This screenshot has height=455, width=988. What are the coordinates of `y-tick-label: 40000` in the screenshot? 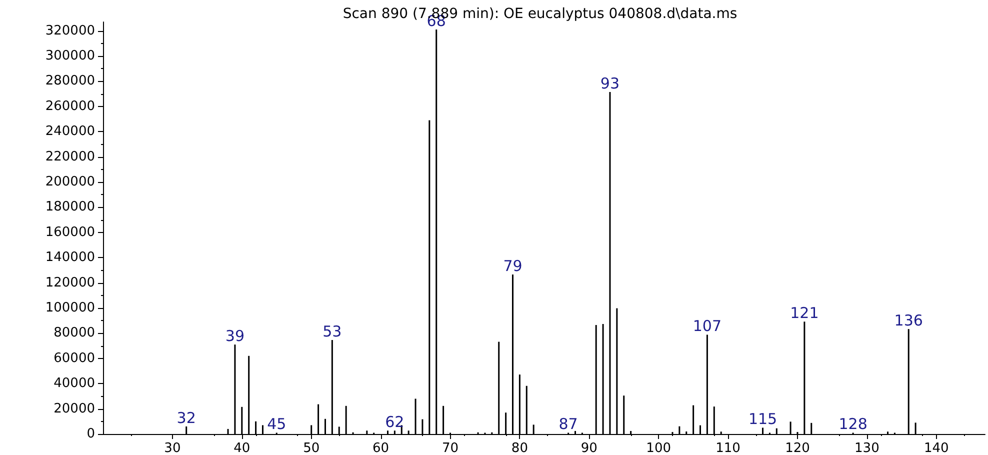 It's located at (74, 384).